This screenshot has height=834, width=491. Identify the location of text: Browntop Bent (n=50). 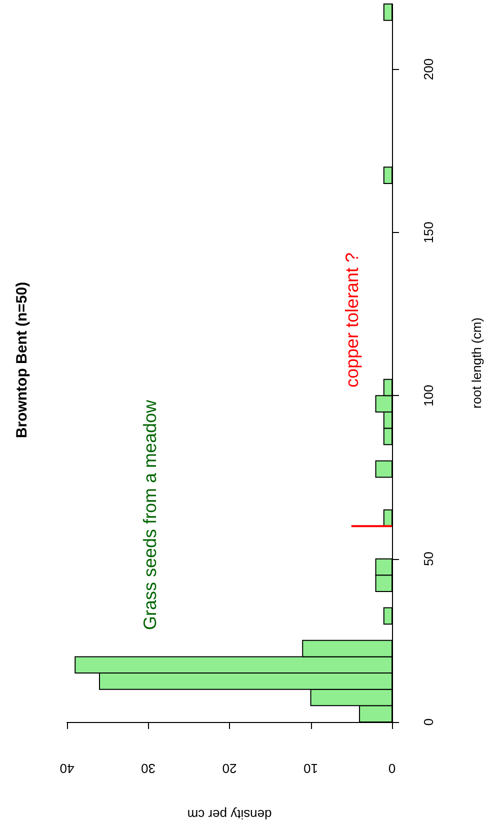
(22, 360).